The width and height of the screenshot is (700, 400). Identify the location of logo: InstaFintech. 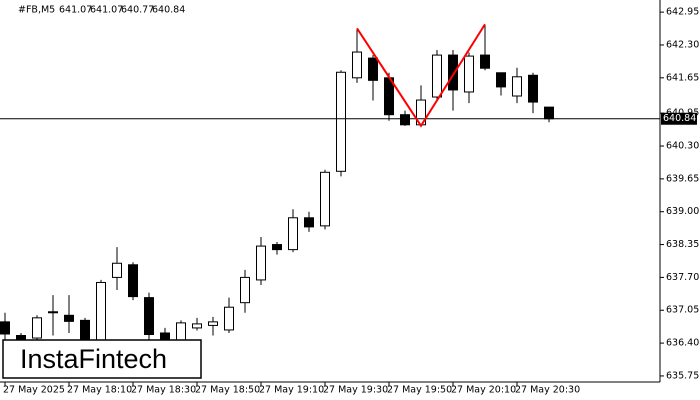
(93, 359).